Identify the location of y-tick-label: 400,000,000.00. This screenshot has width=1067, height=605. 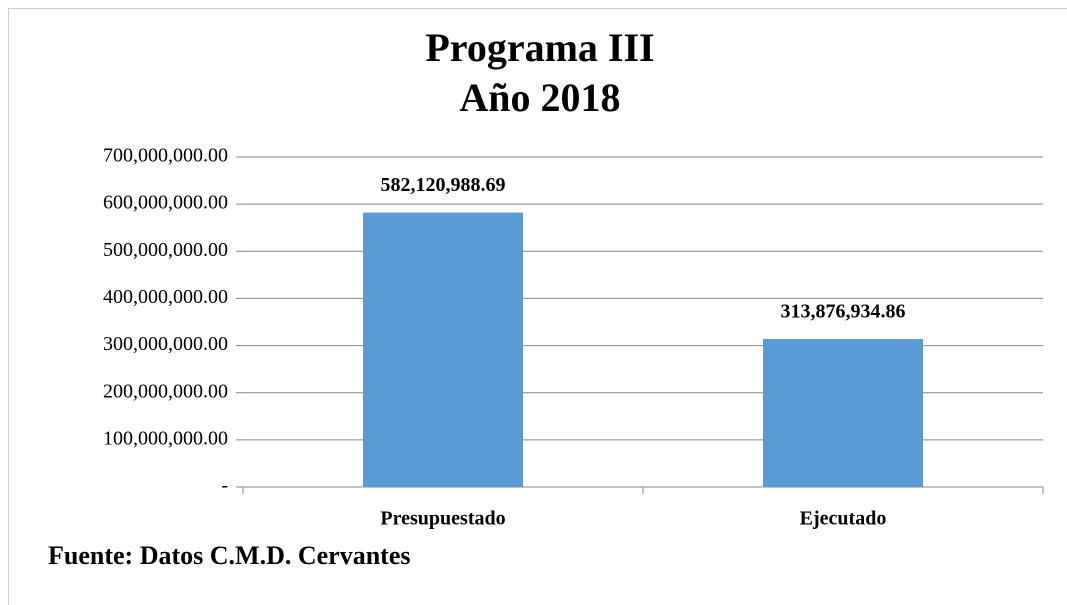
(165, 297).